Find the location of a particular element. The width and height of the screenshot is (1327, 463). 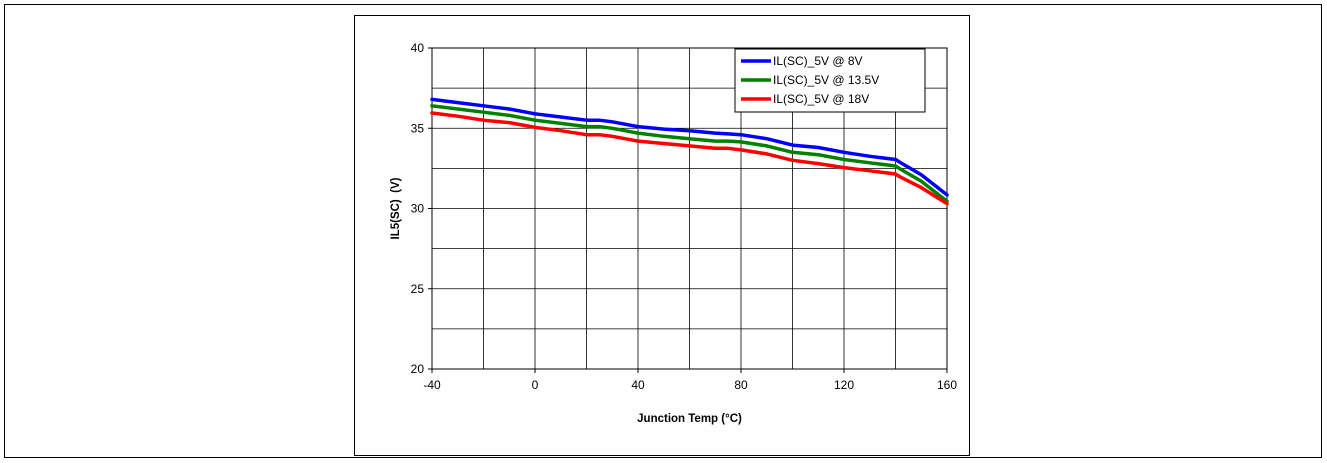

y-tick-label: 35 is located at coordinates (418, 128).